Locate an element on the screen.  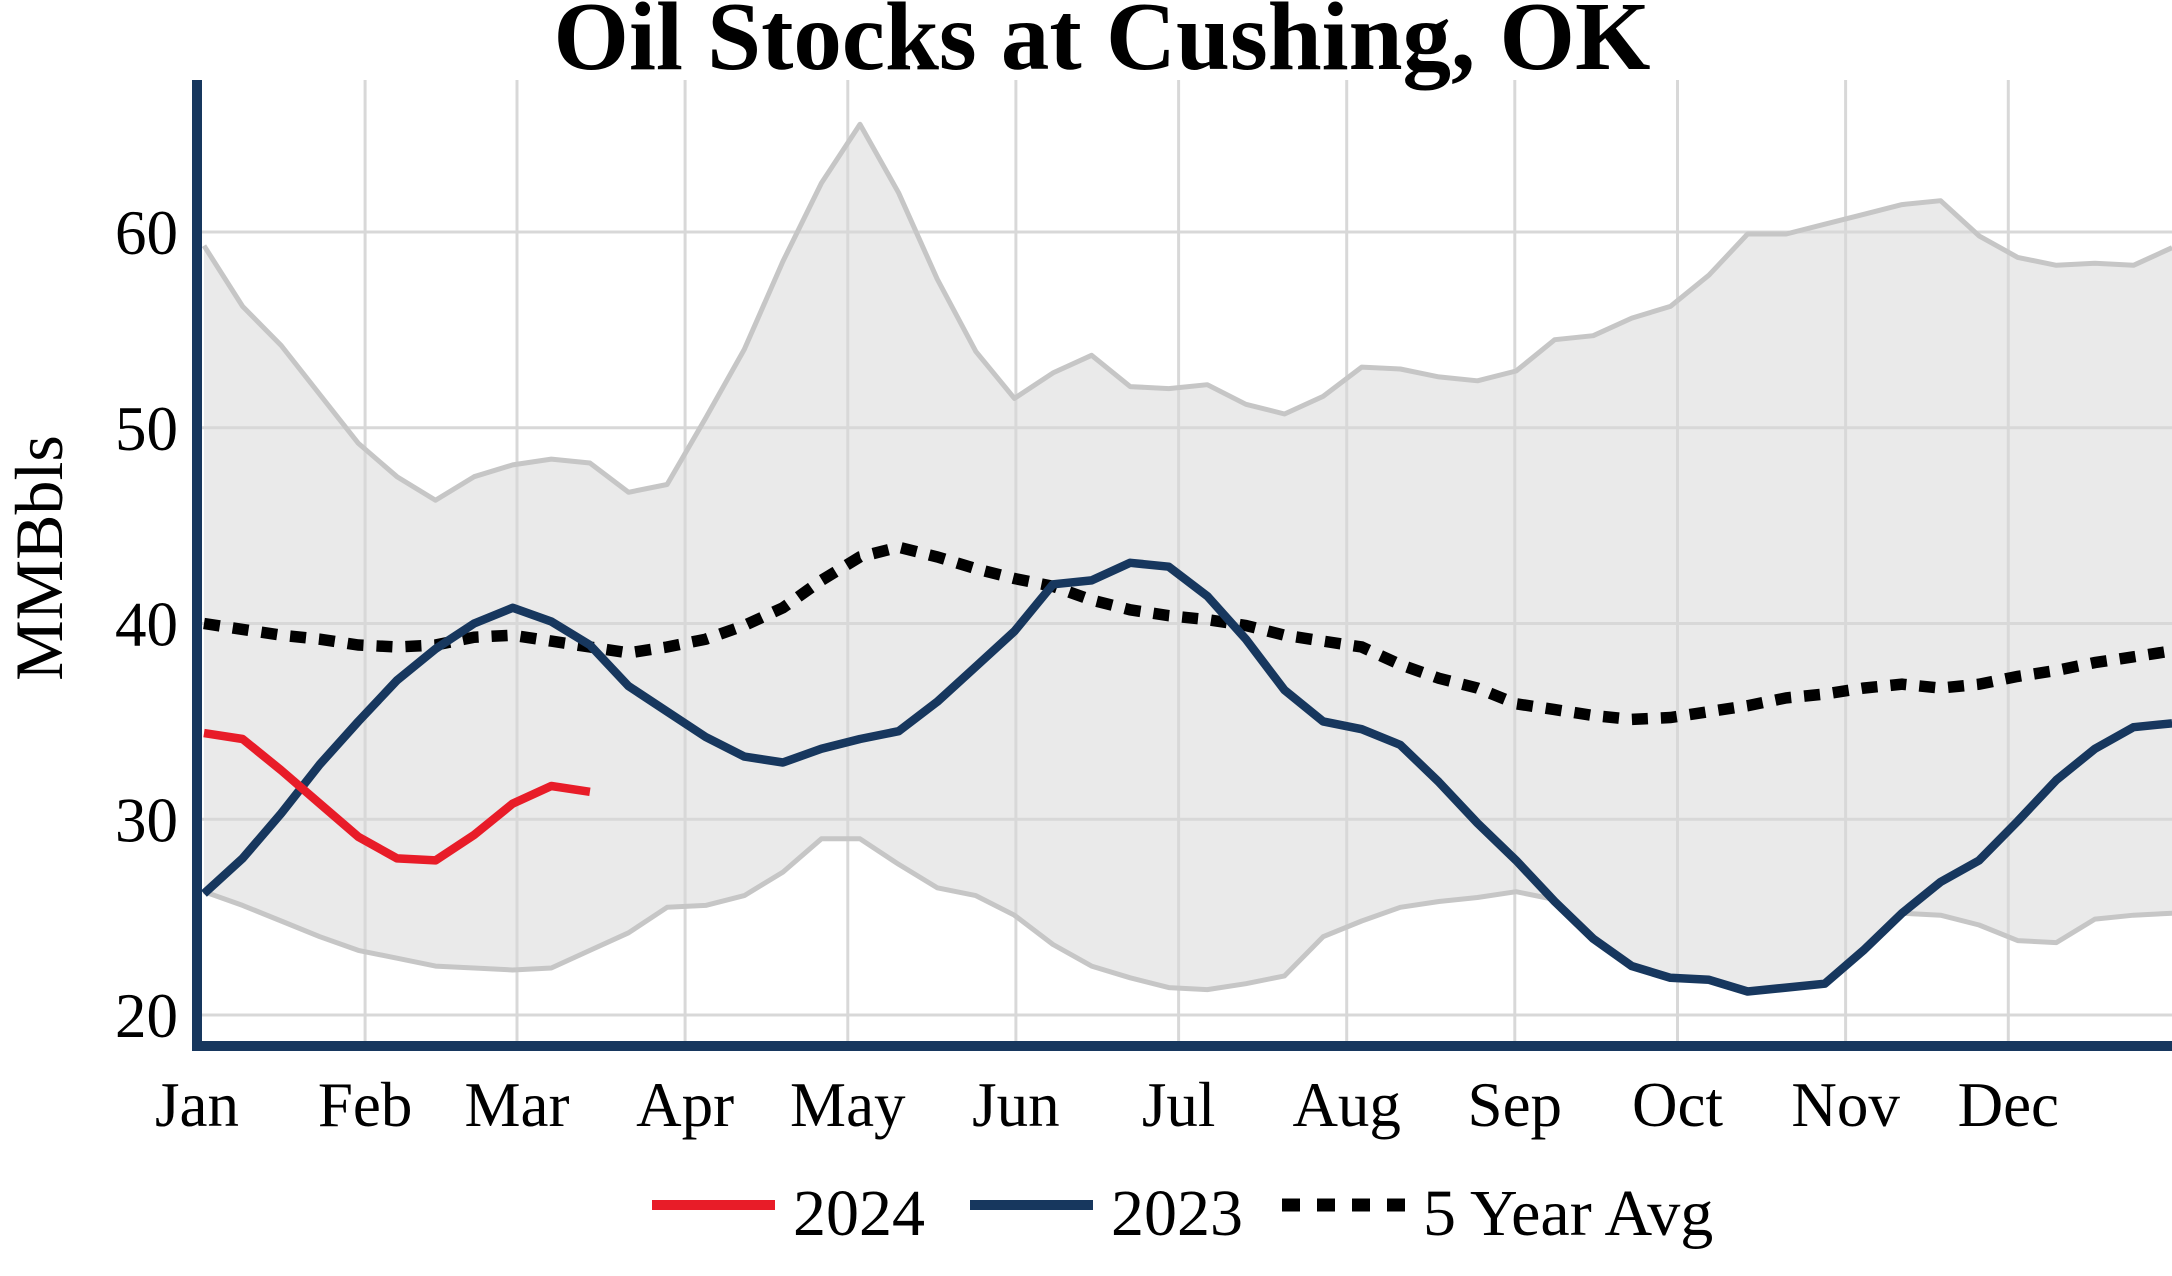
x-tick-label-Jan: Jan is located at coordinates (197, 1105).